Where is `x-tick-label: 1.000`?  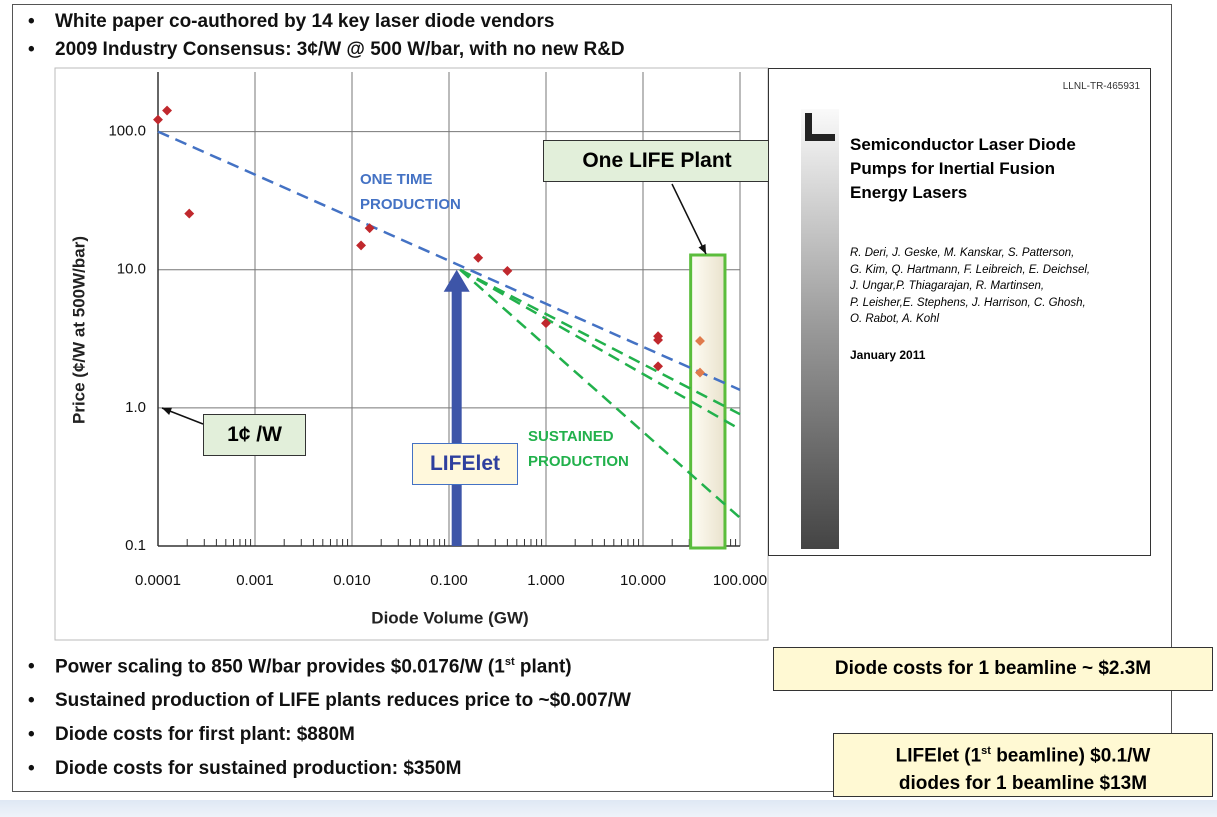
x-tick-label: 1.000 is located at coordinates (546, 580).